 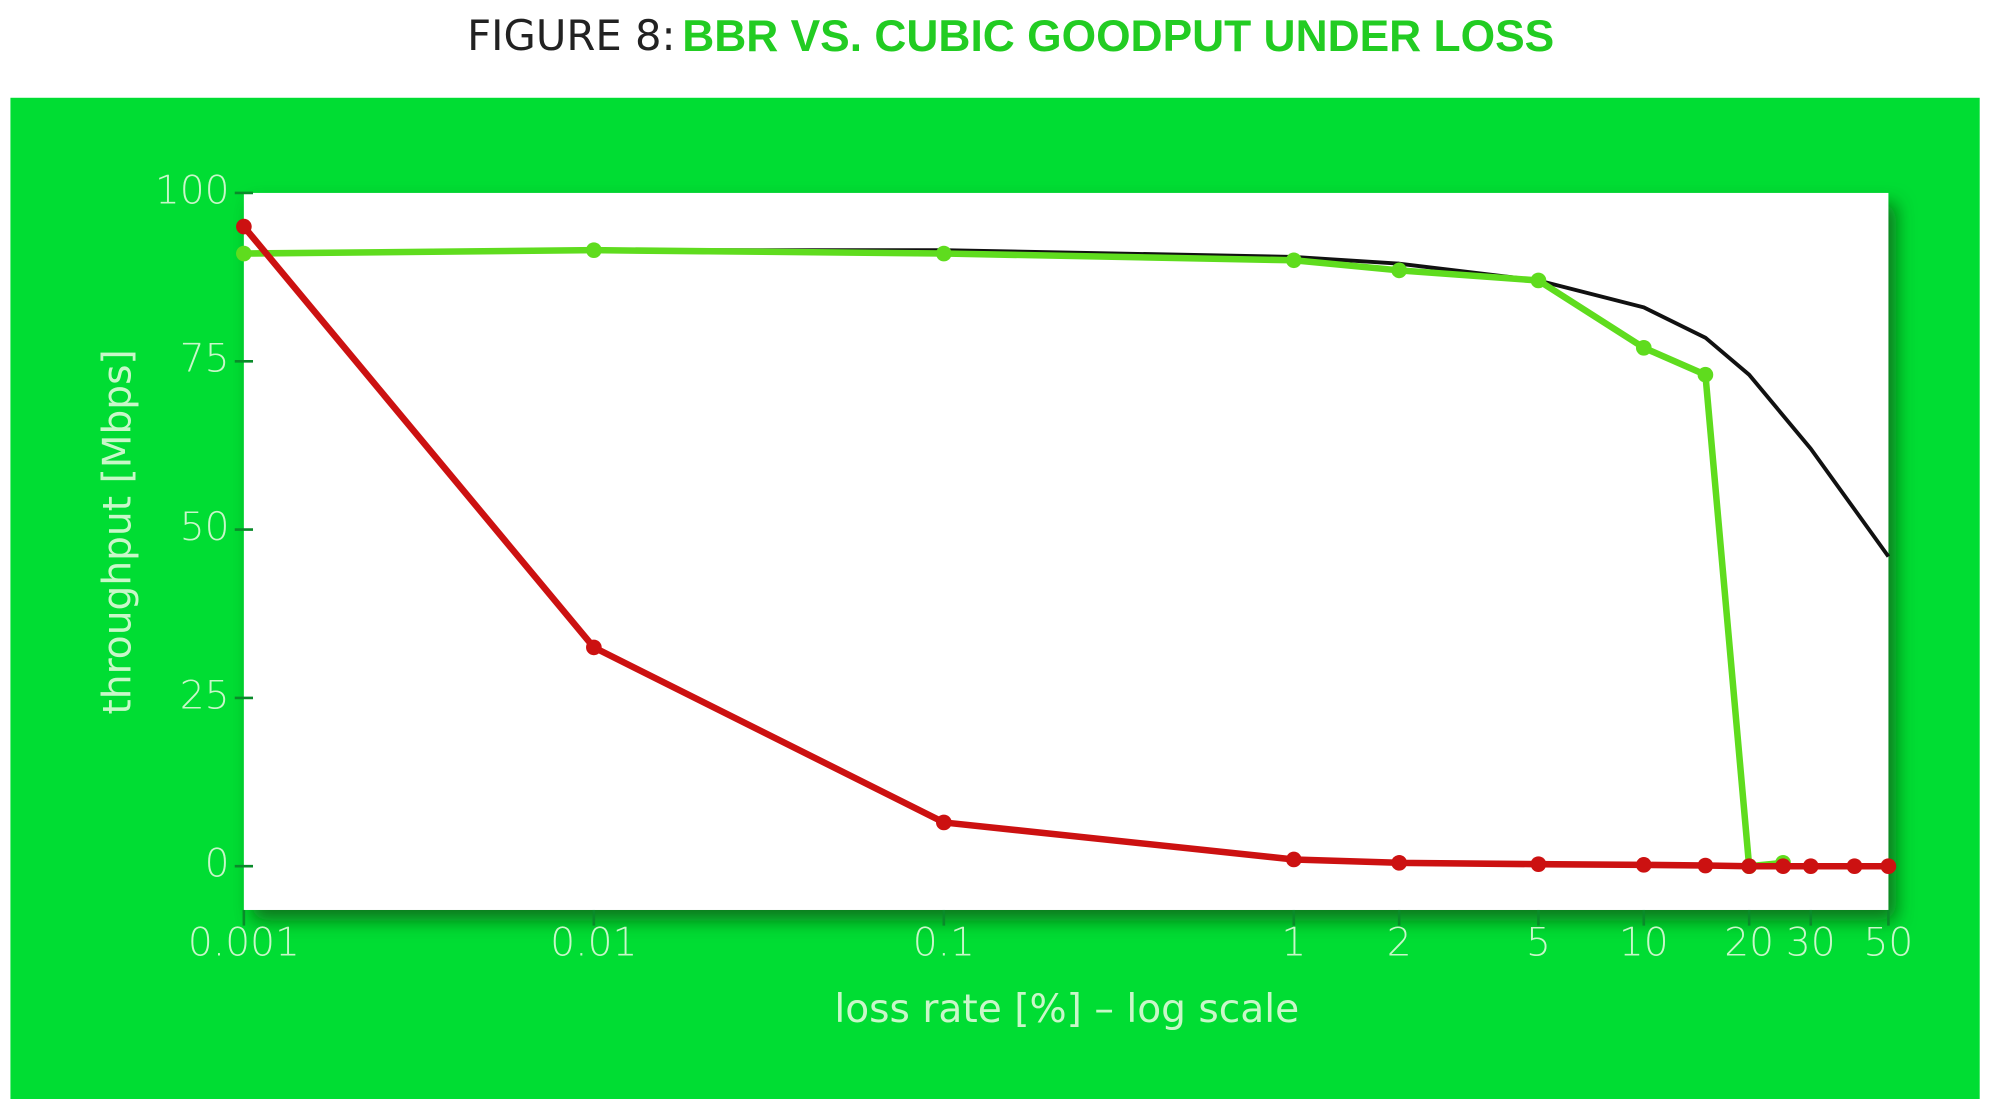 What do you see at coordinates (205, 695) in the screenshot?
I see `y-tick-label: 25` at bounding box center [205, 695].